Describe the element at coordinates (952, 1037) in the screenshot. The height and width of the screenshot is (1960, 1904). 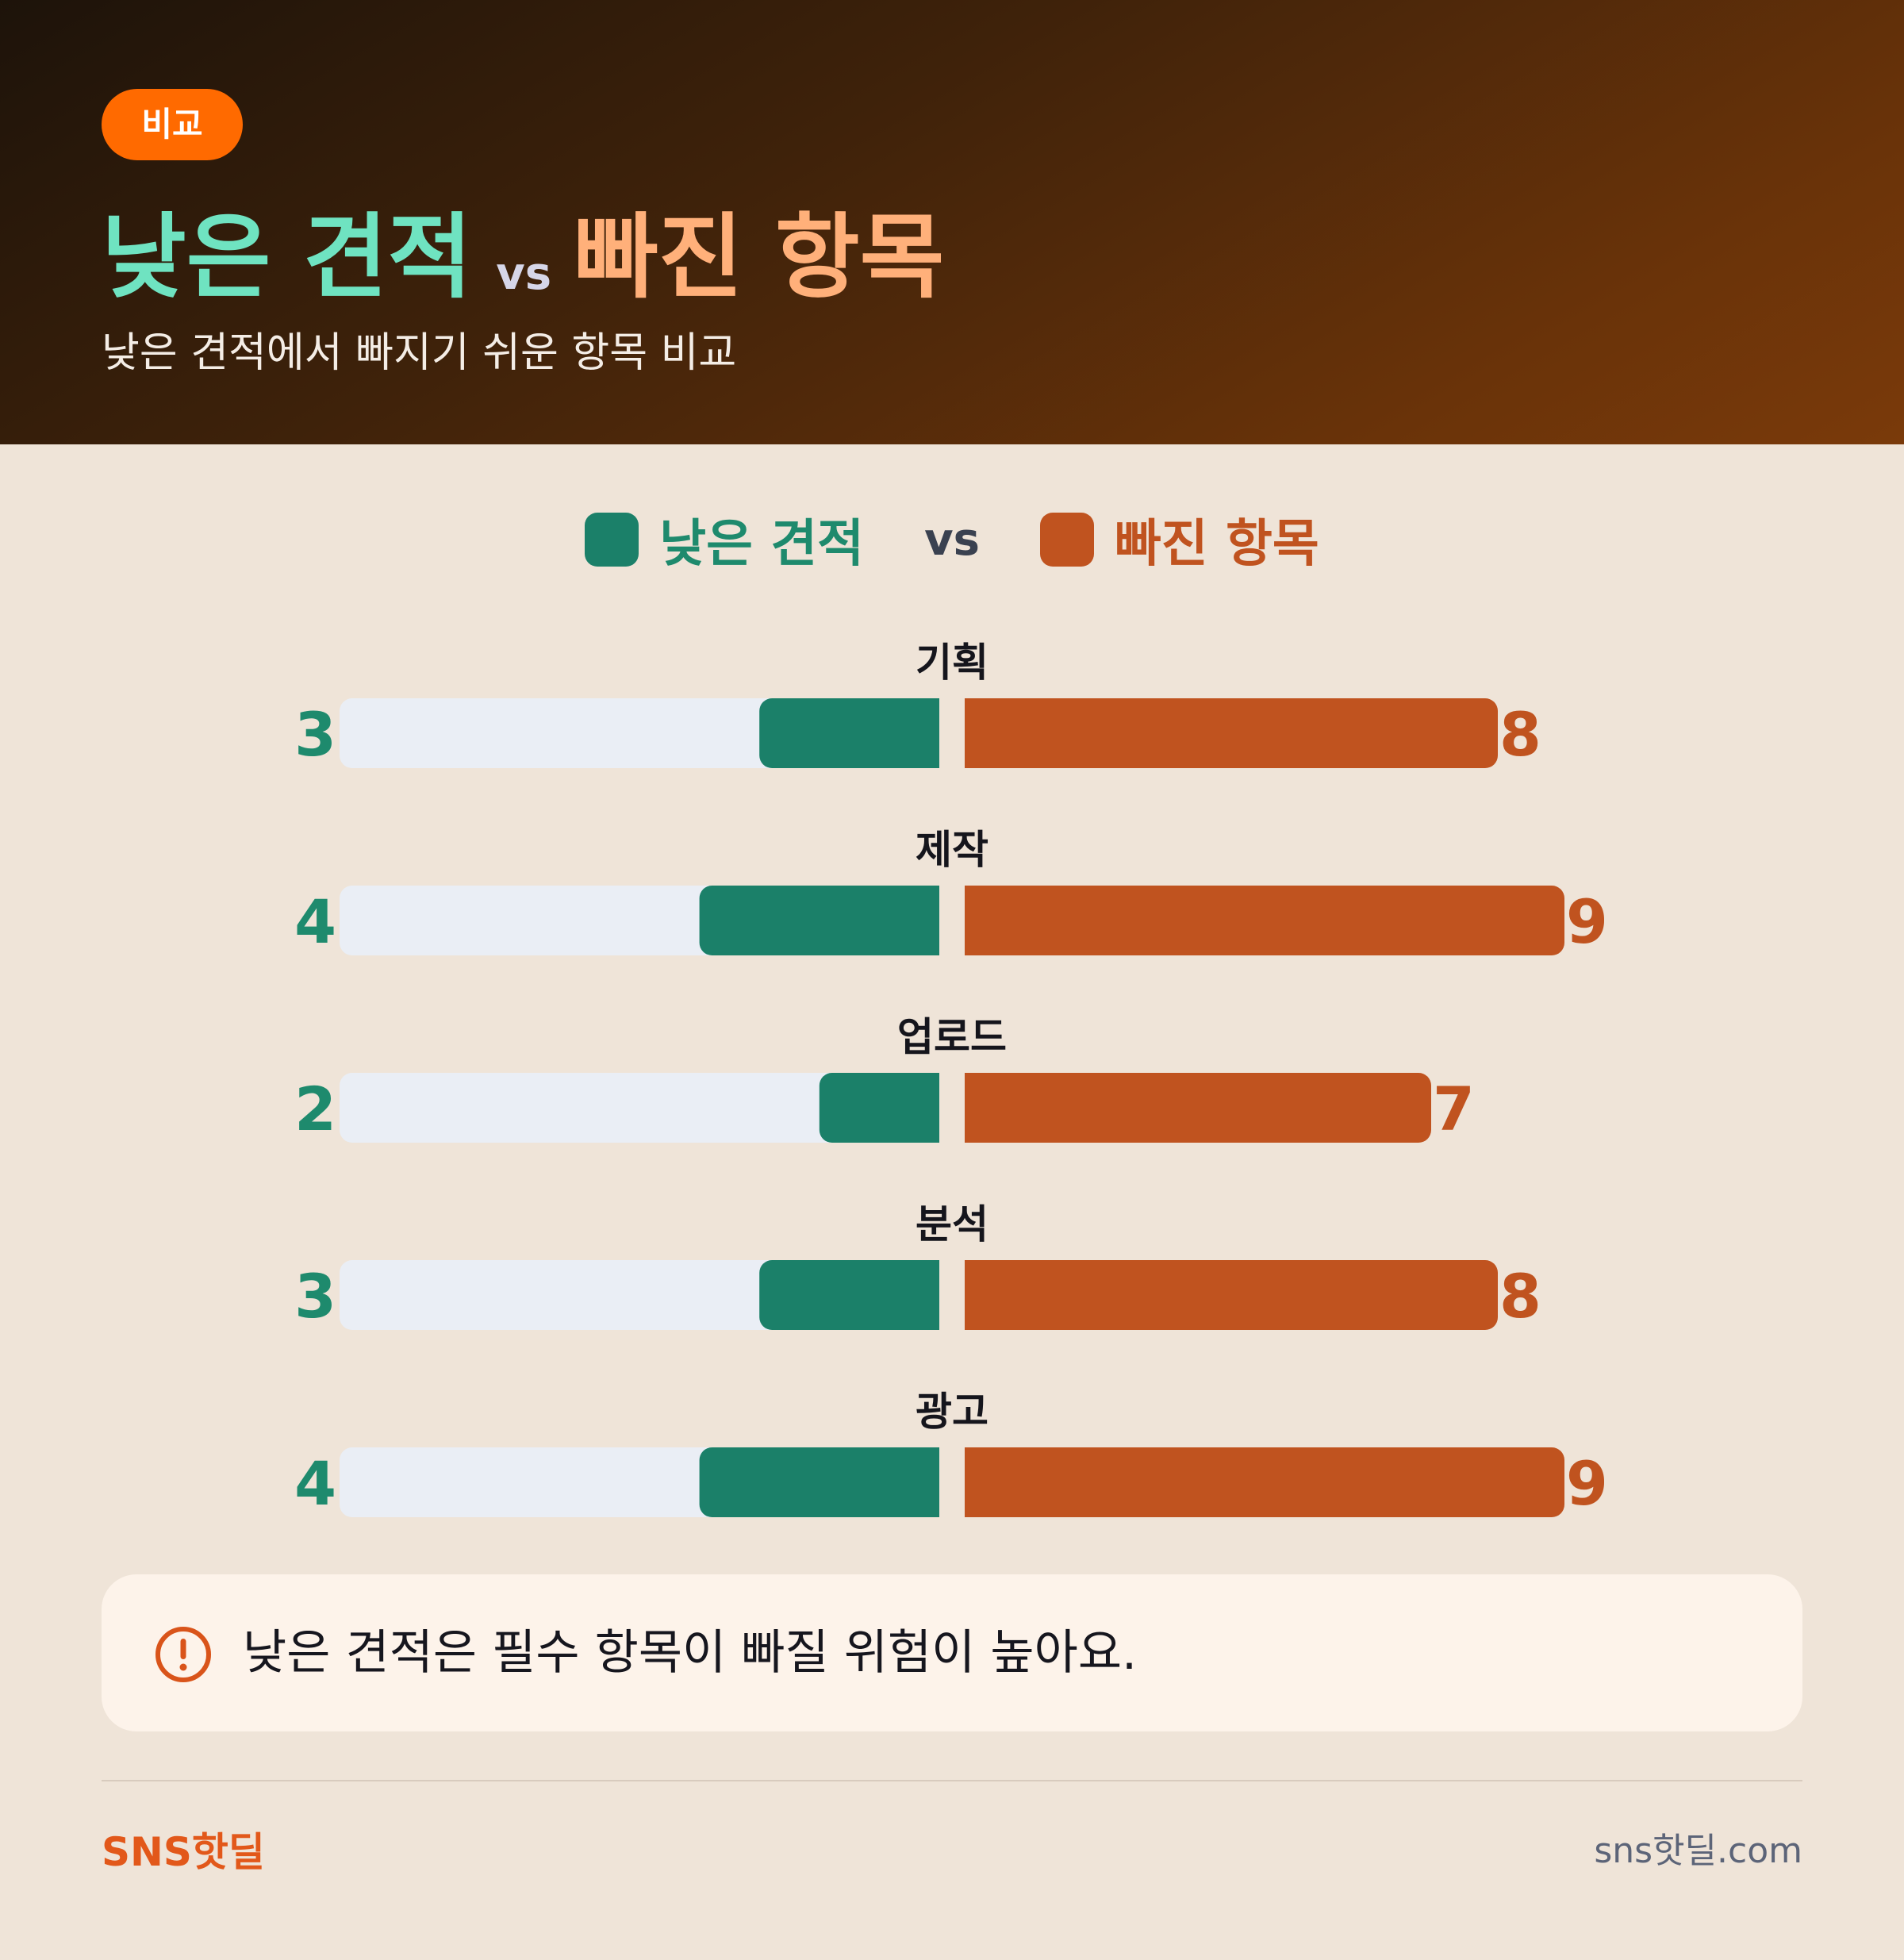
I see `category-label: 업로드` at that location.